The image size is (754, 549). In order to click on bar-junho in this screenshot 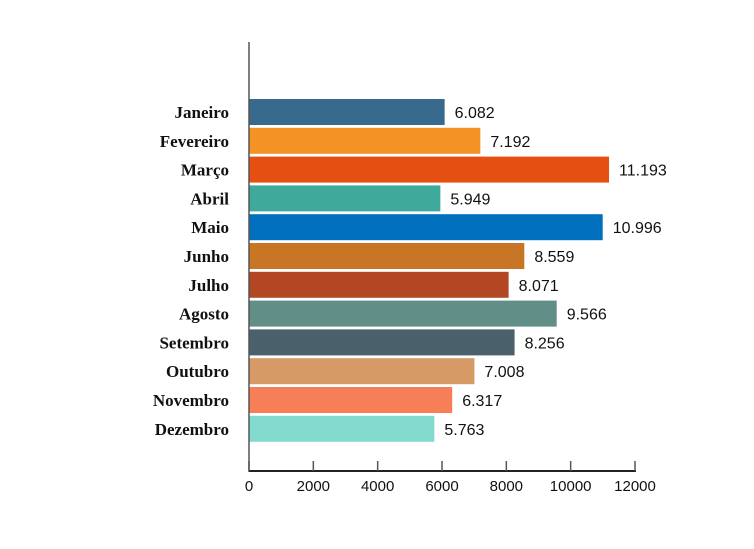, I will do `click(387, 256)`.